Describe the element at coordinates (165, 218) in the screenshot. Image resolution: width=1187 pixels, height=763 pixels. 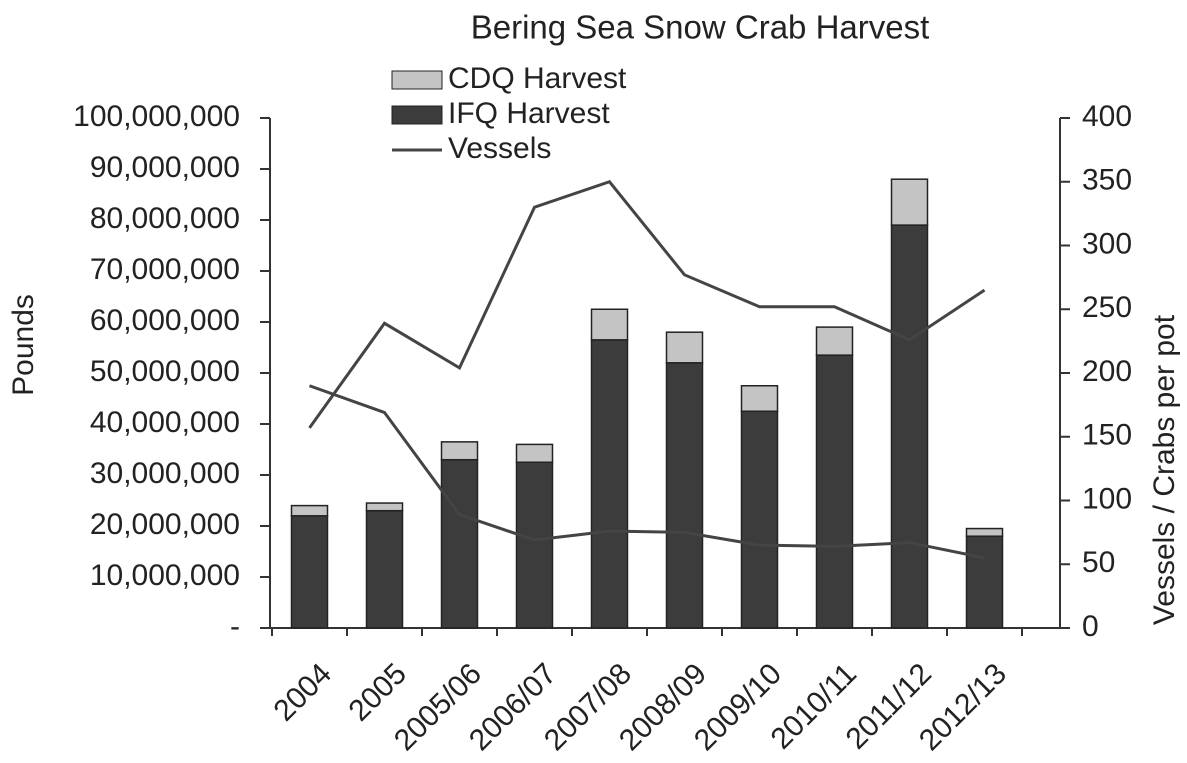
I see `y-tick-label: 80,000,000` at that location.